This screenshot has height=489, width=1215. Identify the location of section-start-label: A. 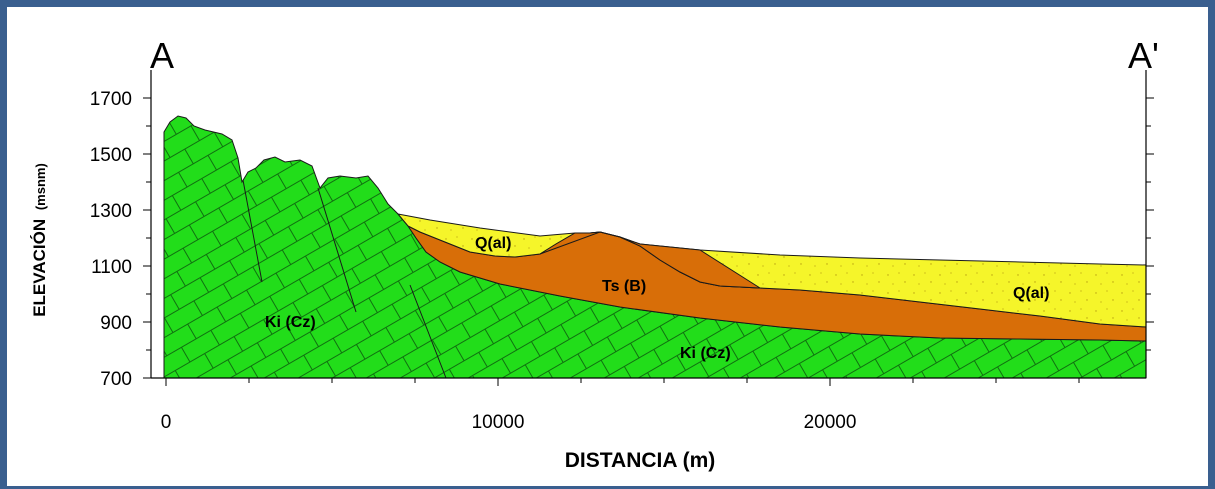
(162, 55).